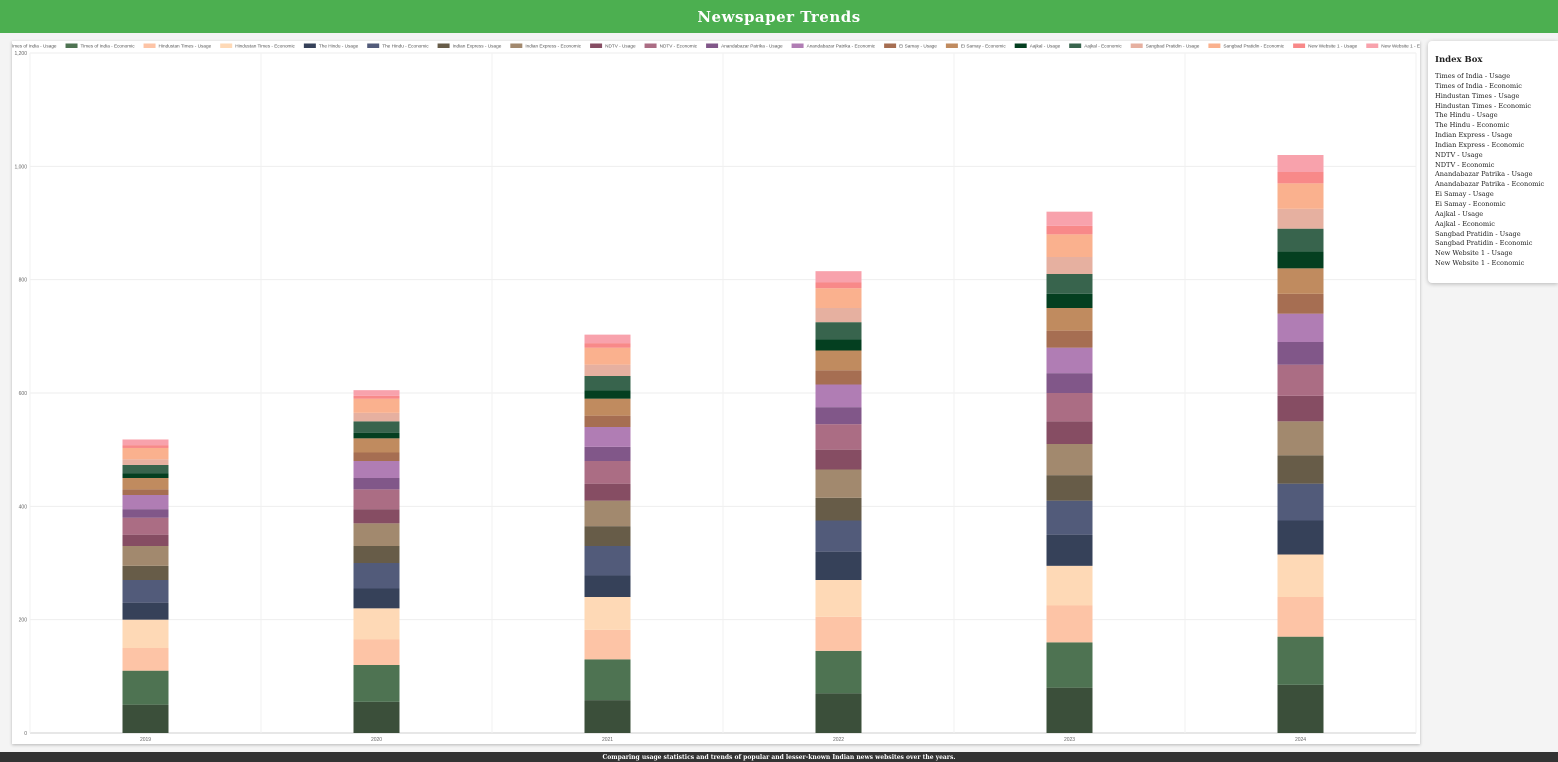  What do you see at coordinates (23, 394) in the screenshot?
I see `y-tick-label: 600` at bounding box center [23, 394].